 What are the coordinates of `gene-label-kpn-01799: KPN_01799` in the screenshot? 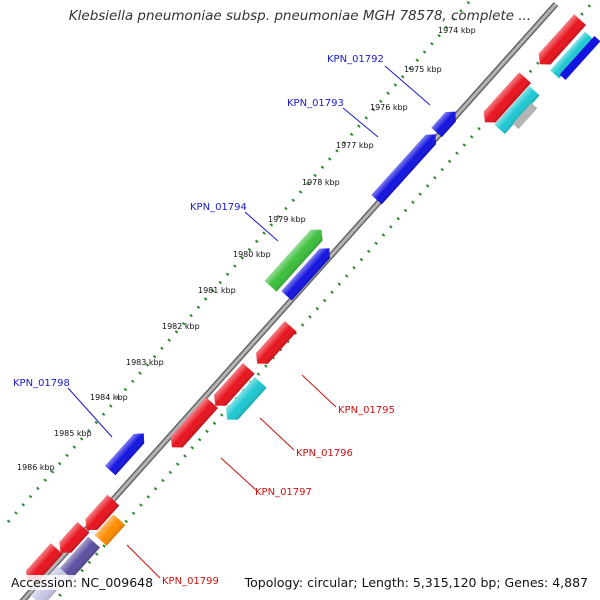 It's located at (190, 581).